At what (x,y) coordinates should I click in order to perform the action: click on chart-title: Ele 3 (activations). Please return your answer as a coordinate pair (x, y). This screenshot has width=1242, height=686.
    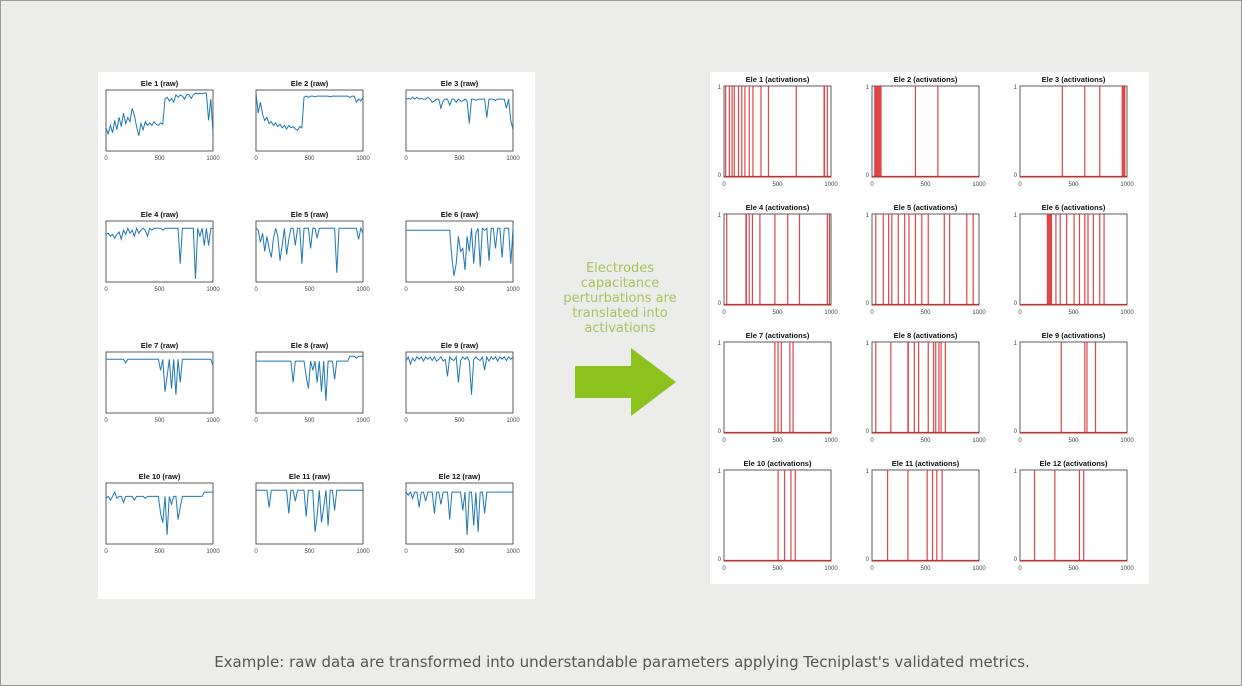
    Looking at the image, I should click on (1074, 79).